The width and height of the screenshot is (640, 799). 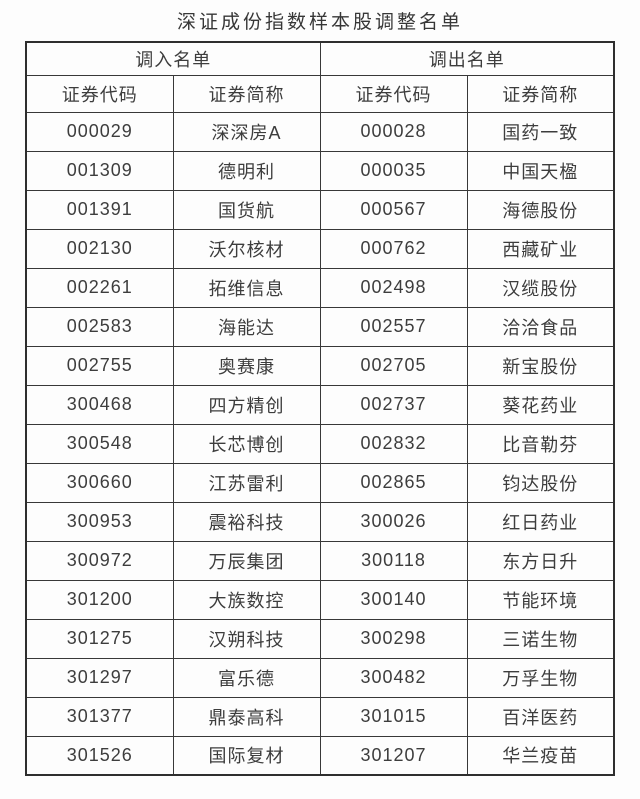 I want to click on cell-out-name: 西藏矿业, so click(x=540, y=248).